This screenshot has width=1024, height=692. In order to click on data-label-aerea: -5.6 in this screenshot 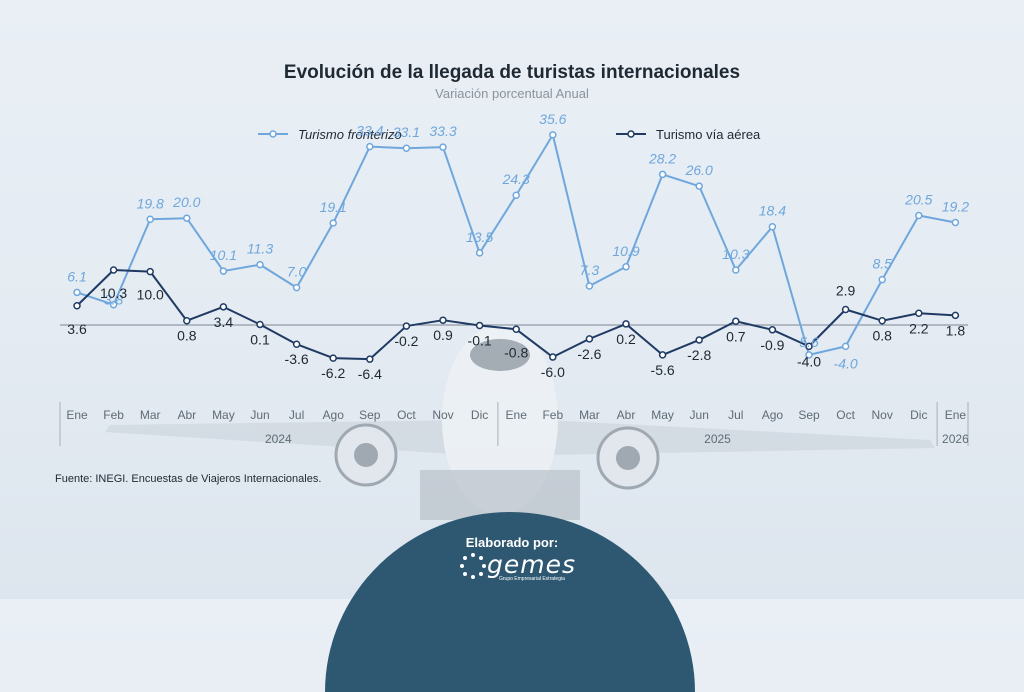, I will do `click(663, 370)`.